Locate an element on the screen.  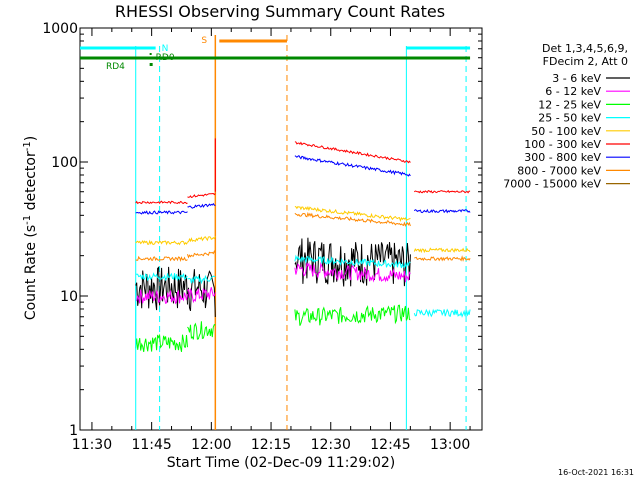
legend-label: 7000 - 15000 keV is located at coordinates (552, 184).